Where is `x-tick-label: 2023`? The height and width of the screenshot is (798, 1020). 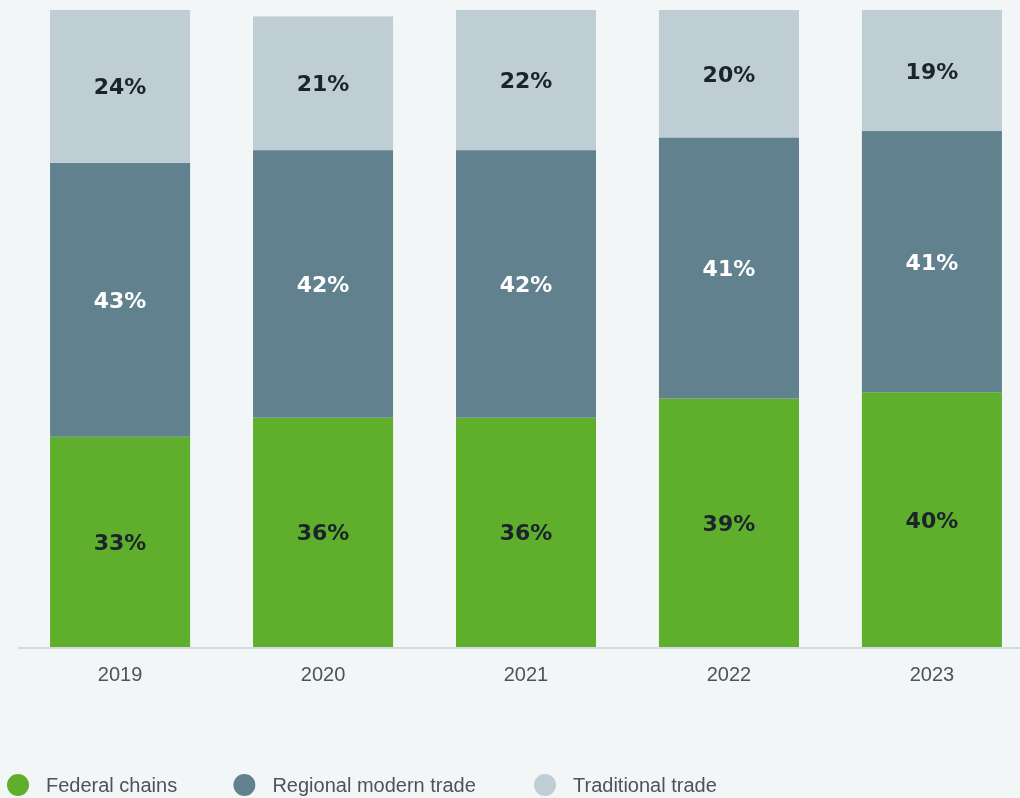
x-tick-label: 2023 is located at coordinates (932, 674).